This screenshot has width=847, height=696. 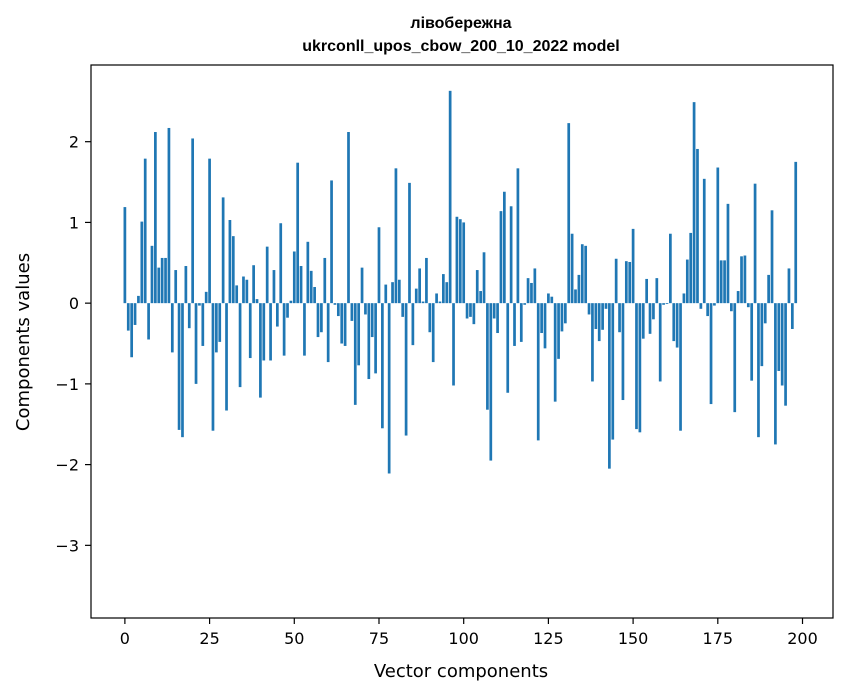 I want to click on y-tick-label--3: −3, so click(x=67, y=545).